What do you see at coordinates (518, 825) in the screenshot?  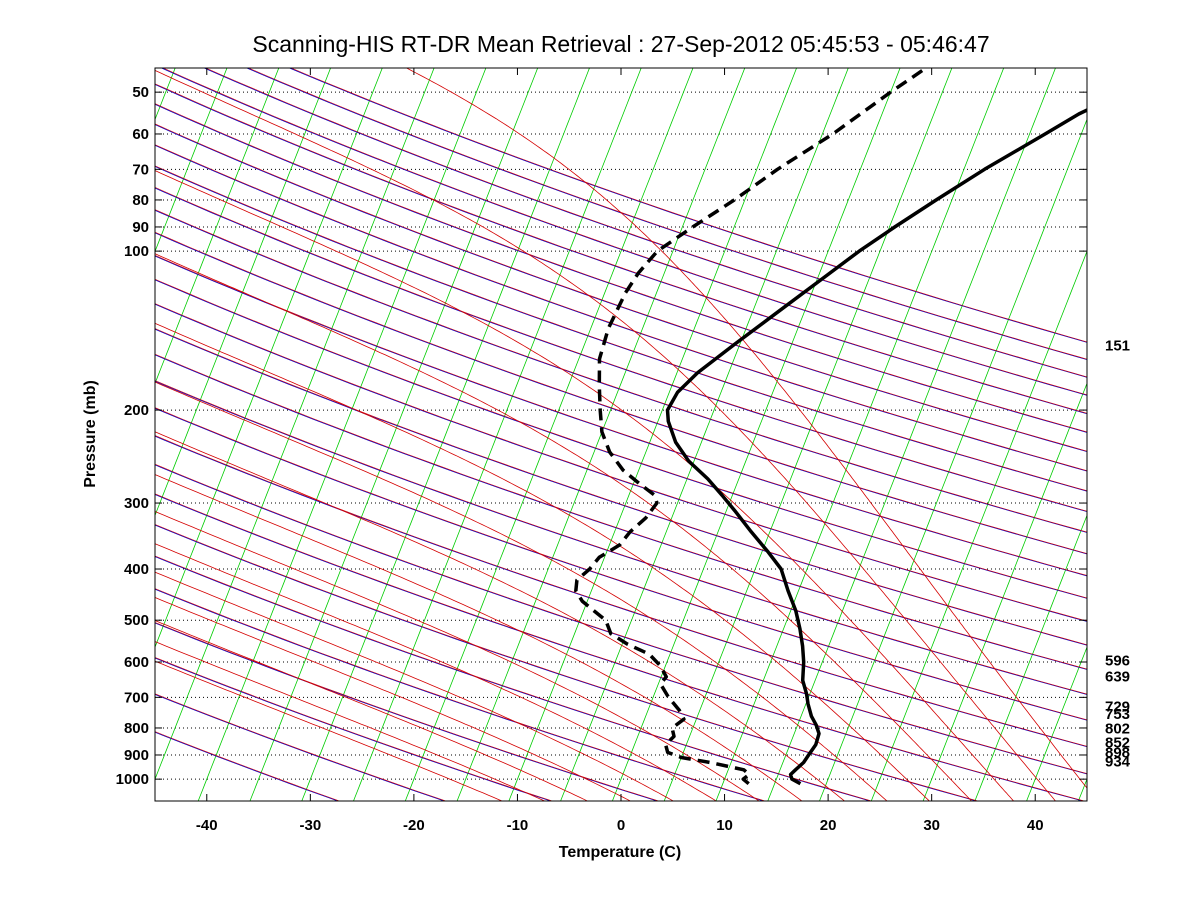 I see `x-tick-label--10: -10` at bounding box center [518, 825].